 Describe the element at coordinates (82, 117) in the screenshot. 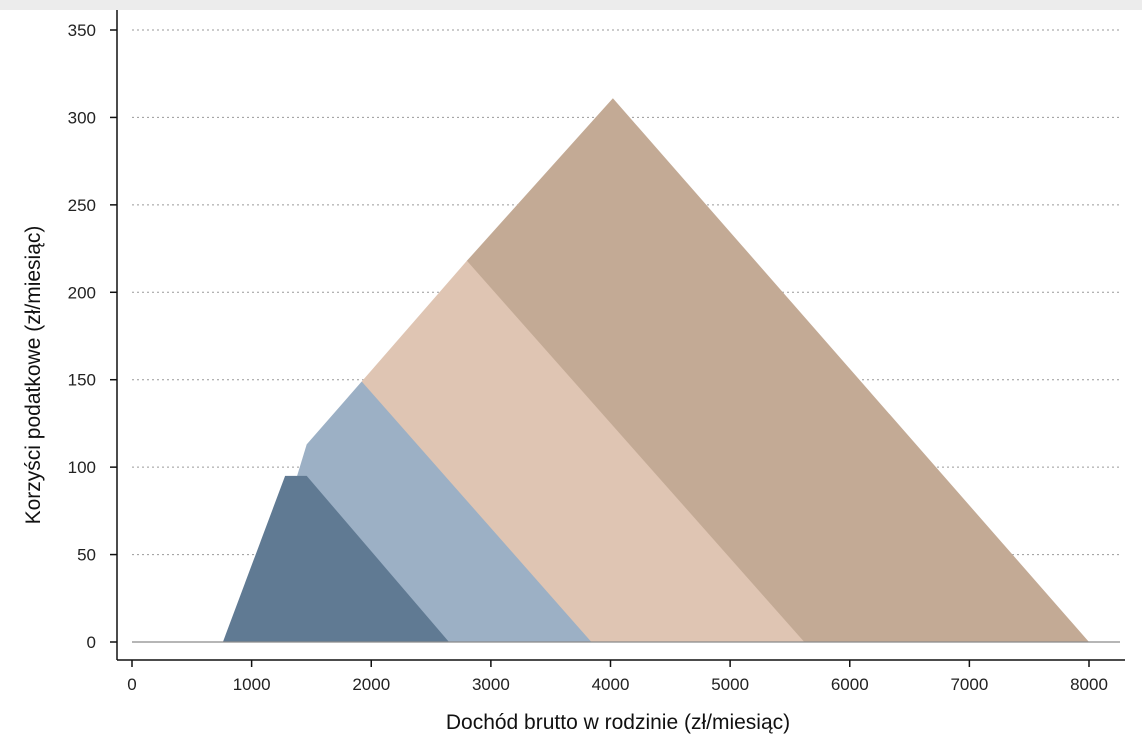

I see `y-tick-label: 300` at that location.